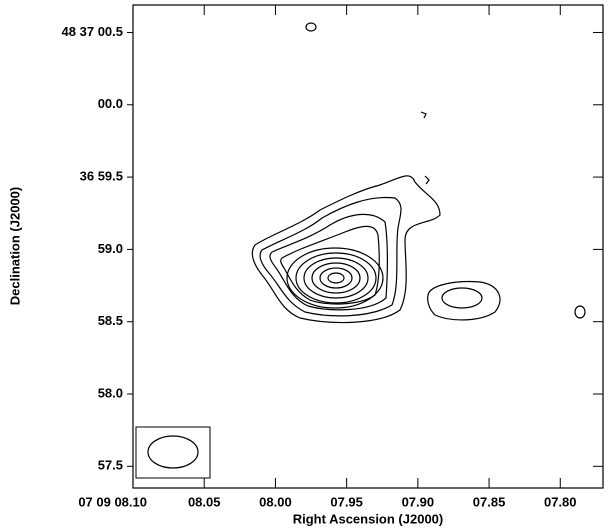  What do you see at coordinates (101, 176) in the screenshot?
I see `y-tick-label: 36 59.5` at bounding box center [101, 176].